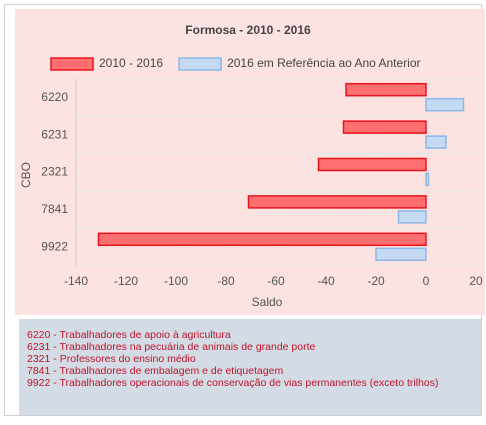  What do you see at coordinates (54, 97) in the screenshot?
I see `y-tick-label: 6220` at bounding box center [54, 97].